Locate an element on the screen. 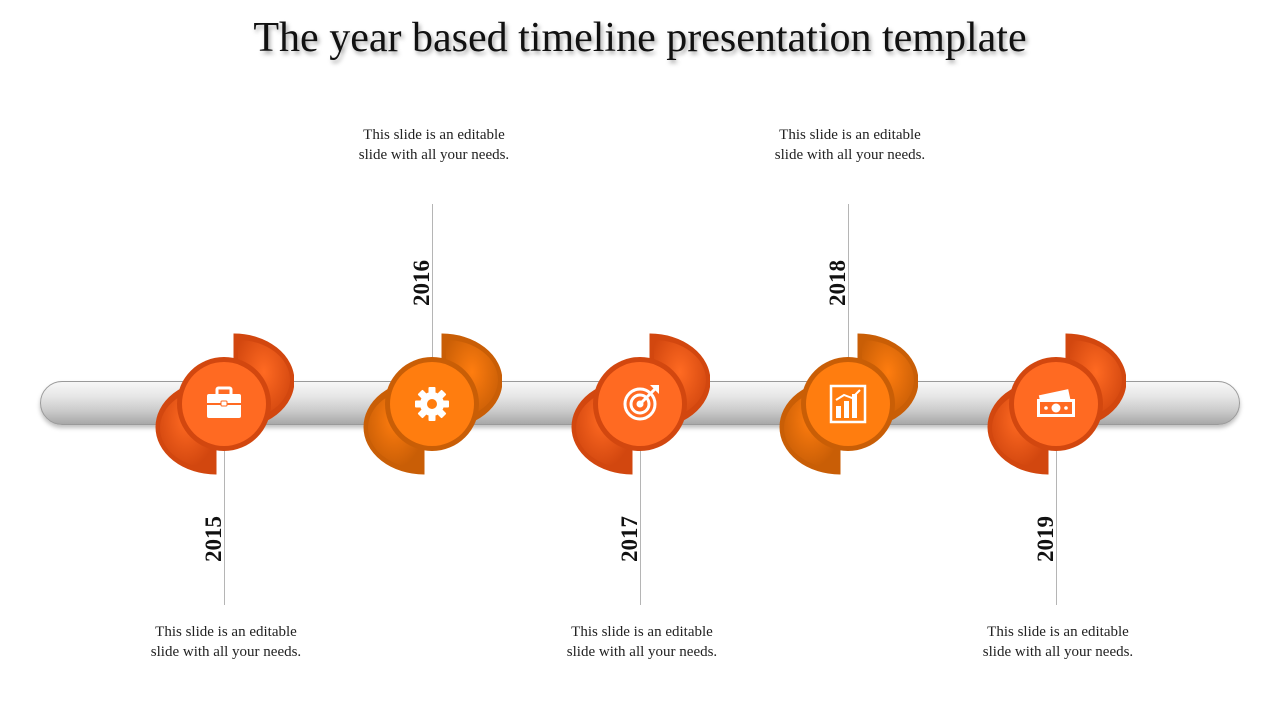  gear-icon is located at coordinates (432, 404).